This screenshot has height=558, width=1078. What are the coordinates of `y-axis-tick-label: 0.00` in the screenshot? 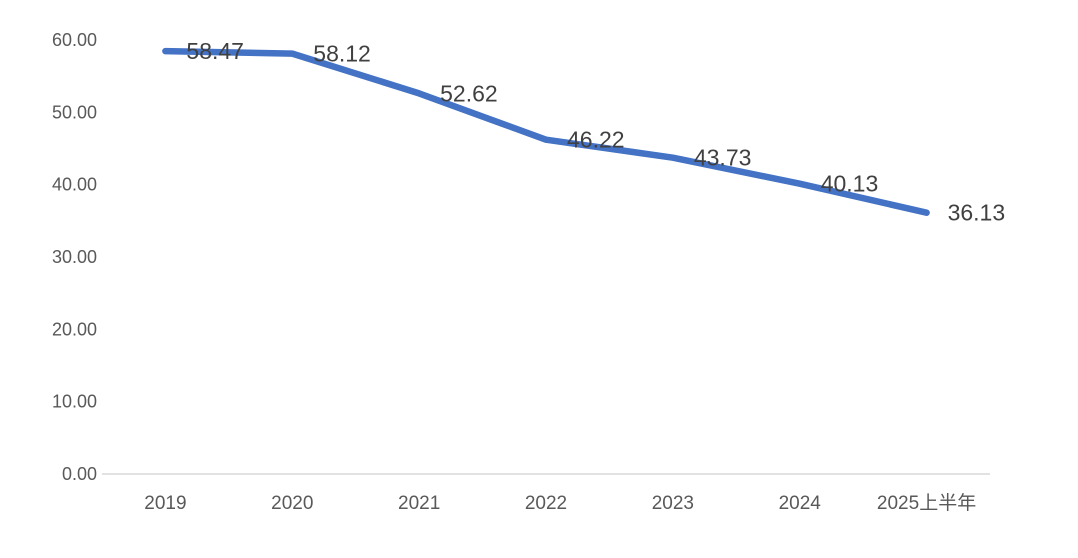 It's located at (79, 474).